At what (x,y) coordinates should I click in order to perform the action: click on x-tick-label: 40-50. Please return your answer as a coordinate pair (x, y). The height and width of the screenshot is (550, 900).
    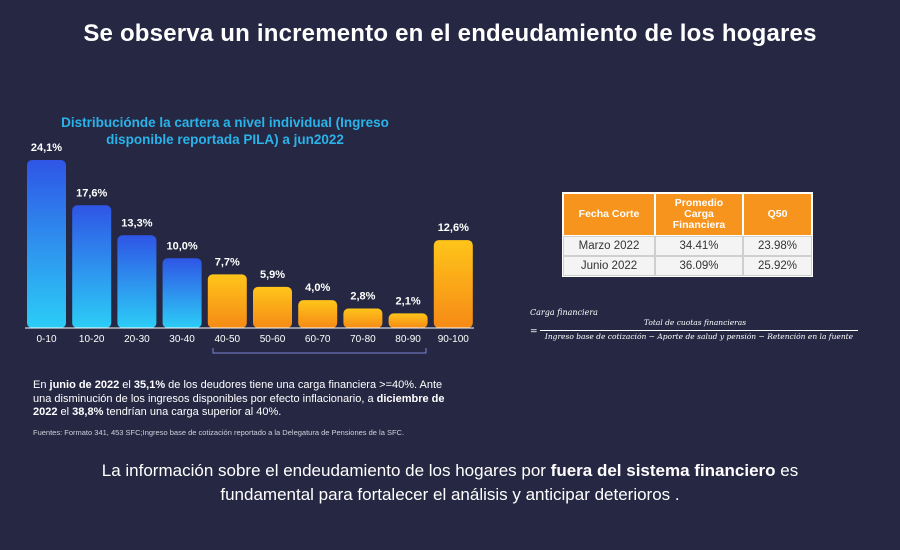
    Looking at the image, I should click on (228, 339).